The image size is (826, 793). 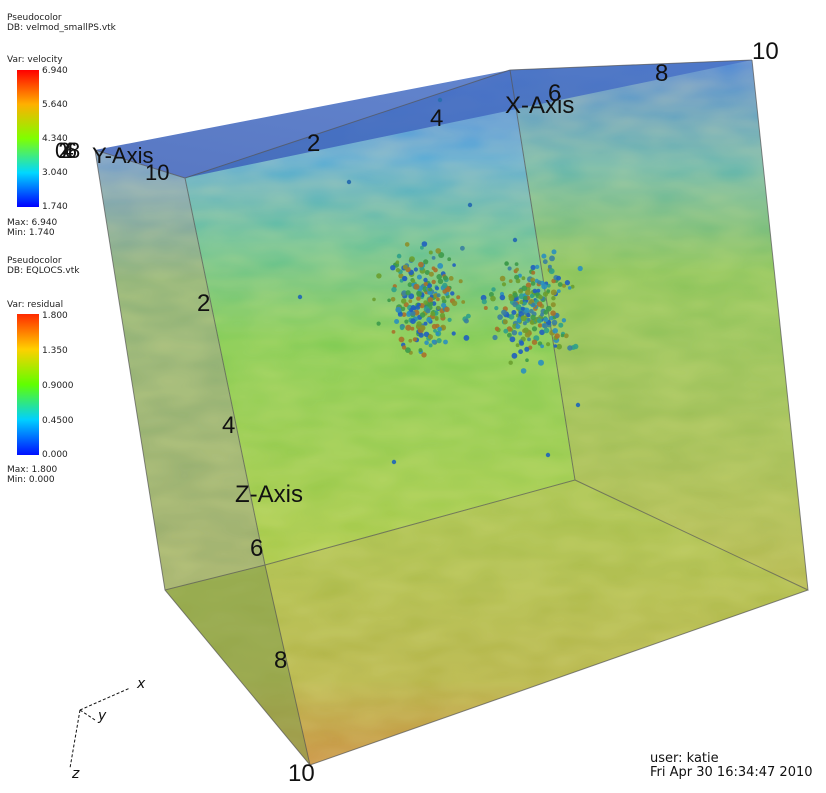 I want to click on front-bottom-shade, so click(x=237, y=665).